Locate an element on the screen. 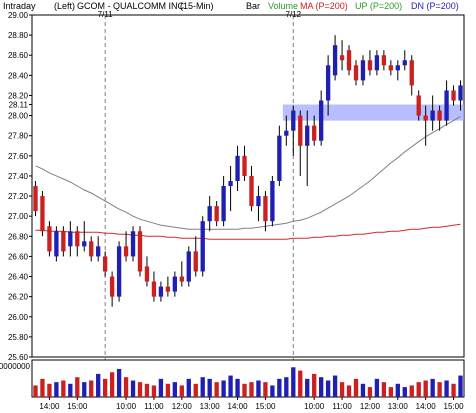 This screenshot has height=413, width=476. date-marker-label: 7/12 is located at coordinates (294, 14).